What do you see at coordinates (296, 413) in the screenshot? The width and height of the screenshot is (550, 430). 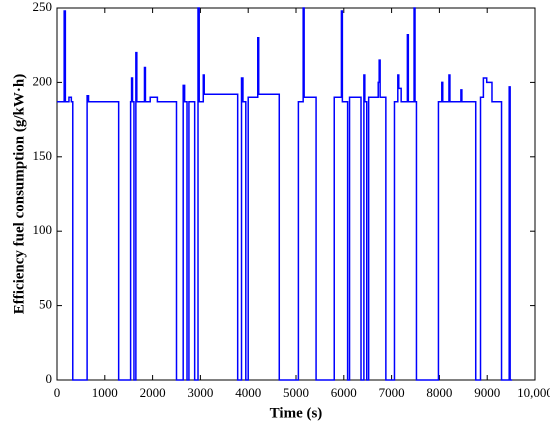 I see `x-axis-label: Time (s)` at bounding box center [296, 413].